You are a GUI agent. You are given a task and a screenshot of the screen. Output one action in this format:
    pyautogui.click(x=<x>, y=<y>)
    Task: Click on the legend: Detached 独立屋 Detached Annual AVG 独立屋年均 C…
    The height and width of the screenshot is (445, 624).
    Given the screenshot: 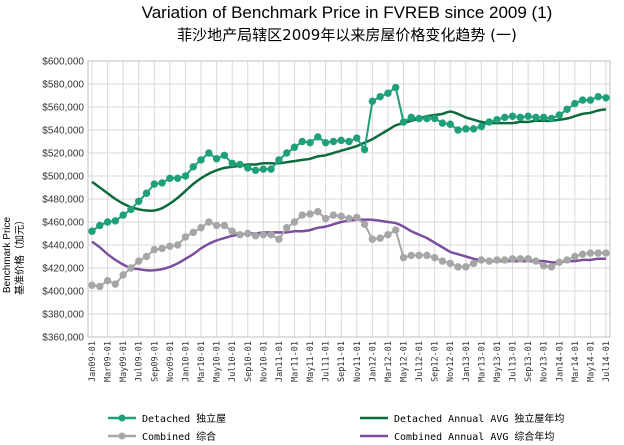 What is the action you would take?
    pyautogui.click(x=336, y=427)
    